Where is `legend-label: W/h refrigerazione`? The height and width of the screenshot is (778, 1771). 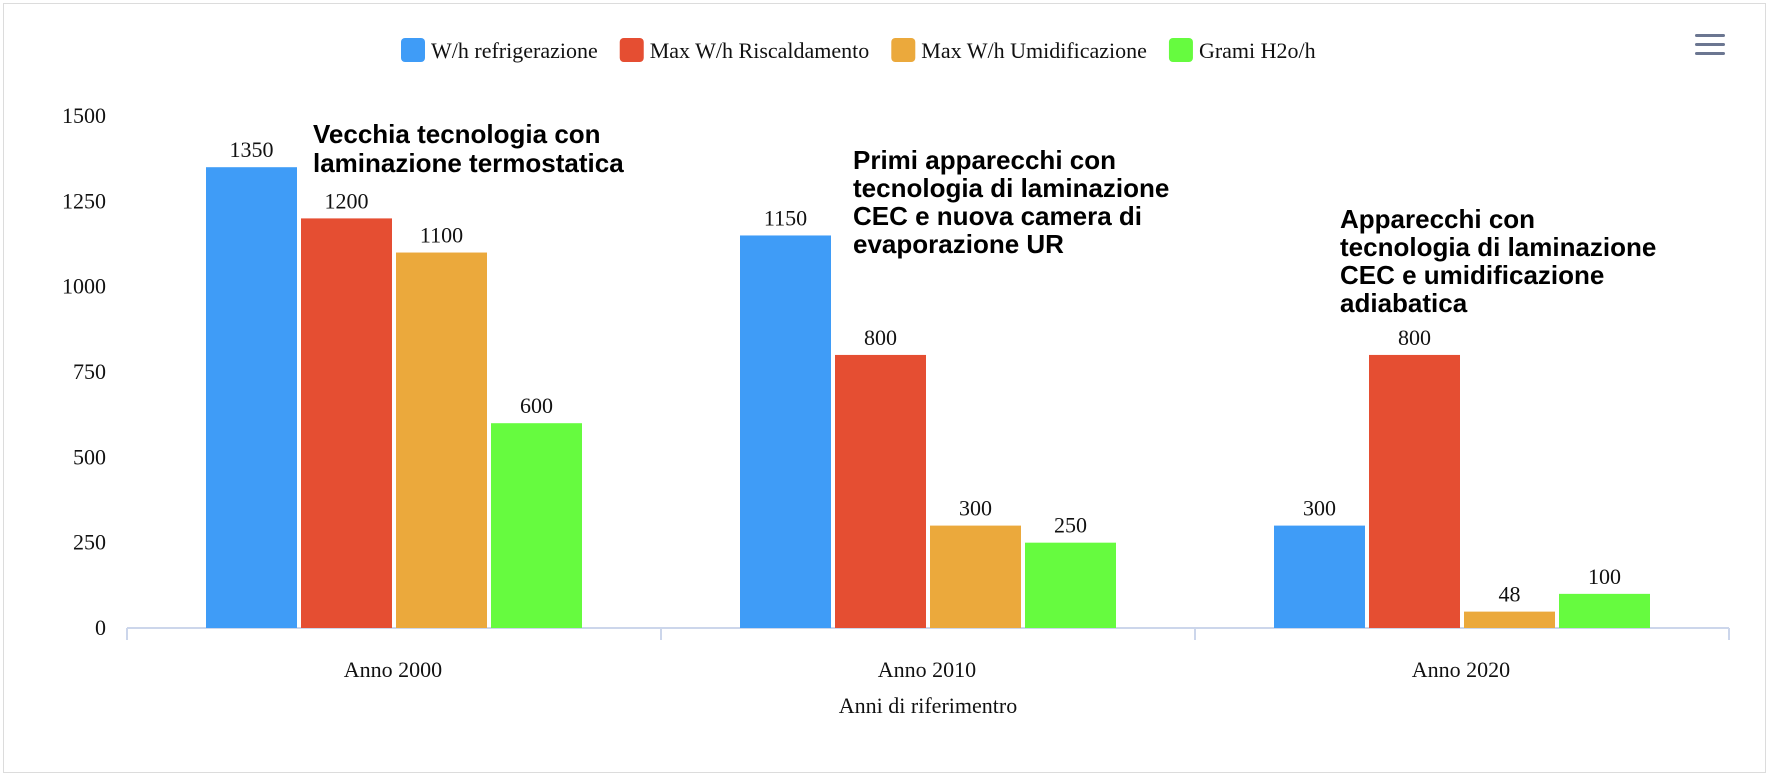 legend-label: W/h refrigerazione is located at coordinates (514, 50).